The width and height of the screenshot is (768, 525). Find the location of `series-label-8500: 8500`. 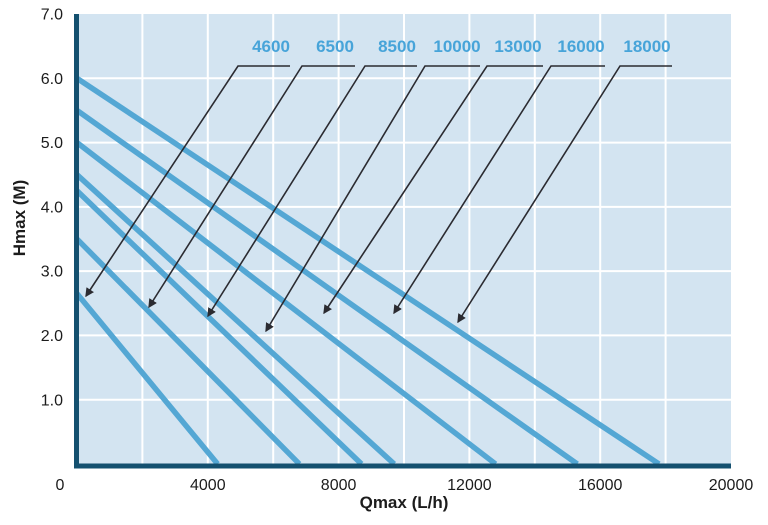

series-label-8500: 8500 is located at coordinates (397, 46).